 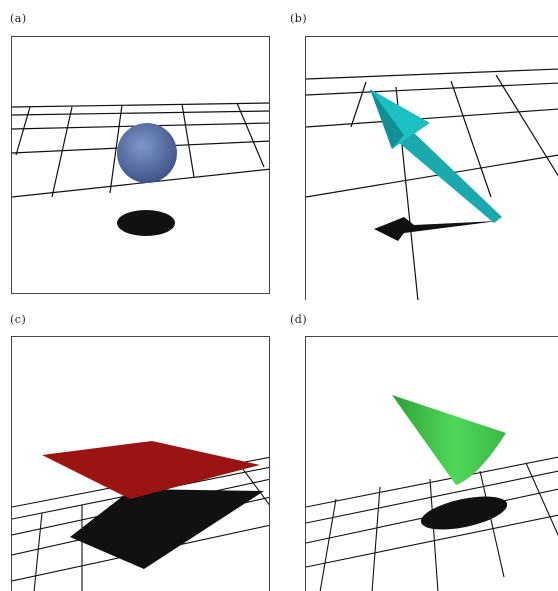 What do you see at coordinates (151, 470) in the screenshot?
I see `red-plane` at bounding box center [151, 470].